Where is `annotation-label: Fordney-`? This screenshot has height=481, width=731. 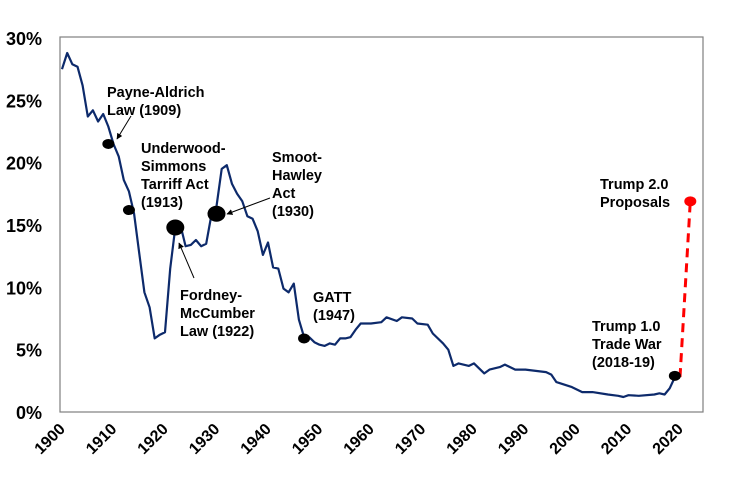
annotation-label: Fordney- is located at coordinates (211, 296).